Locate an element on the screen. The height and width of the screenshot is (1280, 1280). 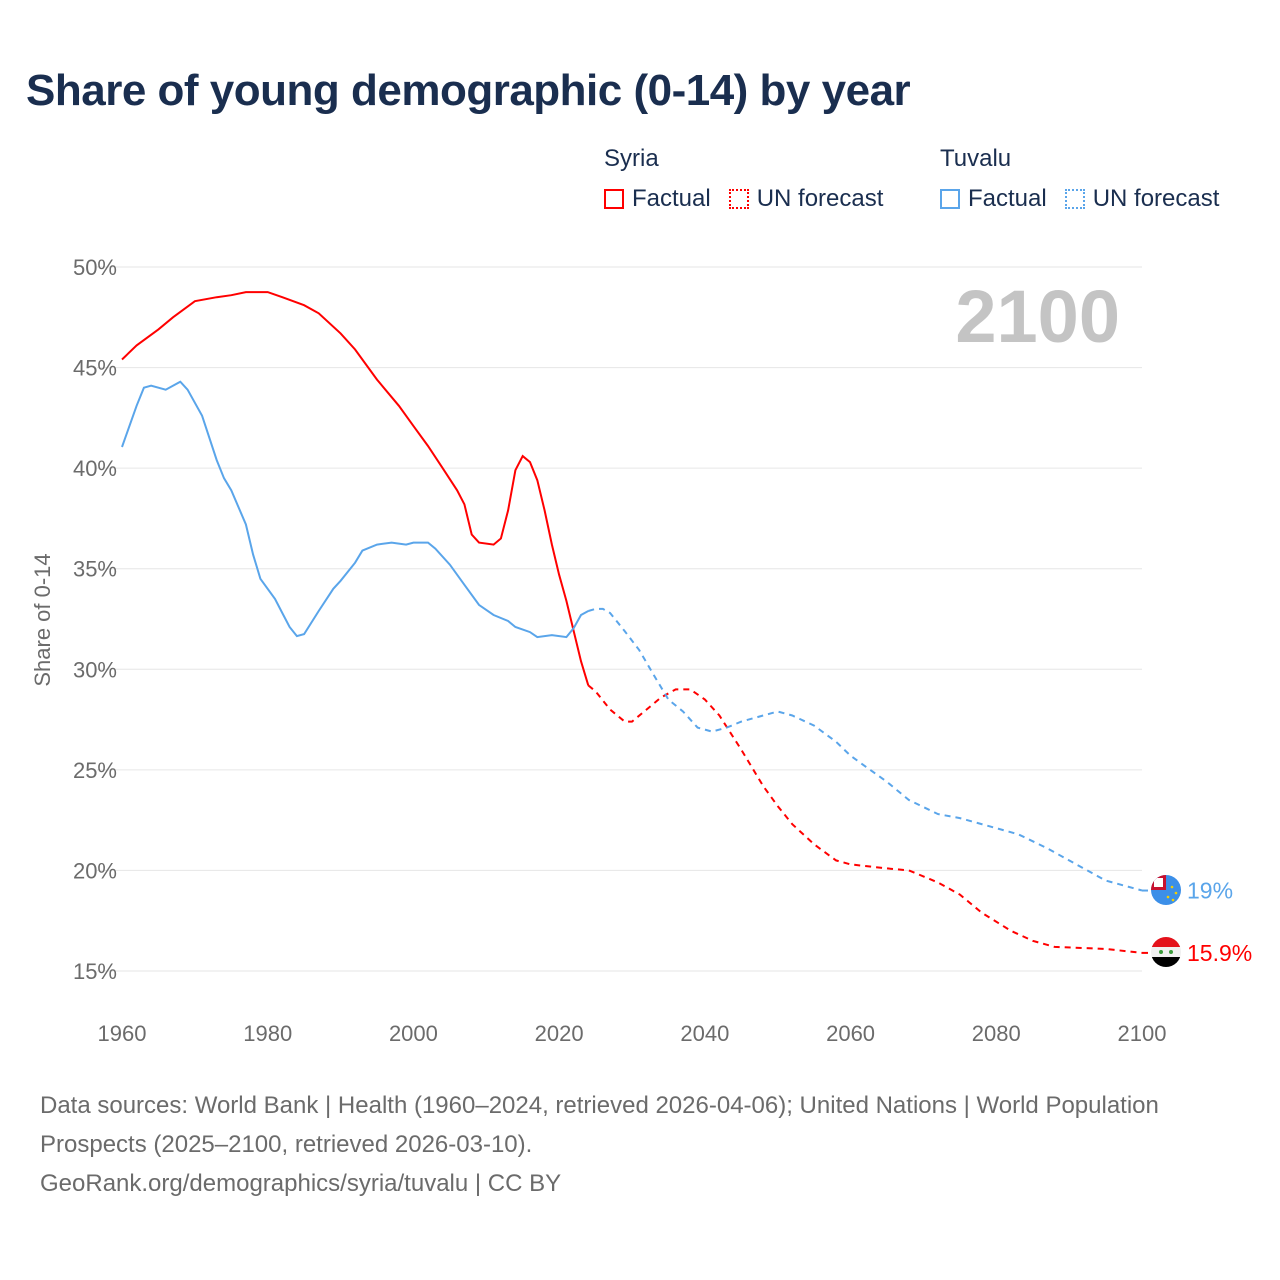
legend-tuvalu-forecast: UN forecast is located at coordinates (1142, 199).